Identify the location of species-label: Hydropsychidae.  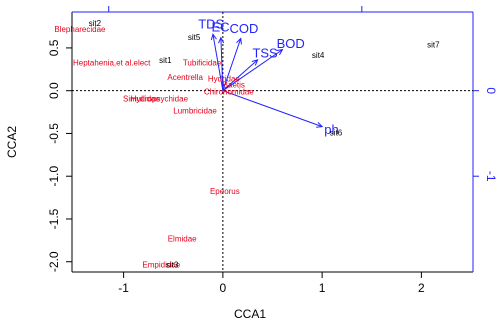
(160, 98).